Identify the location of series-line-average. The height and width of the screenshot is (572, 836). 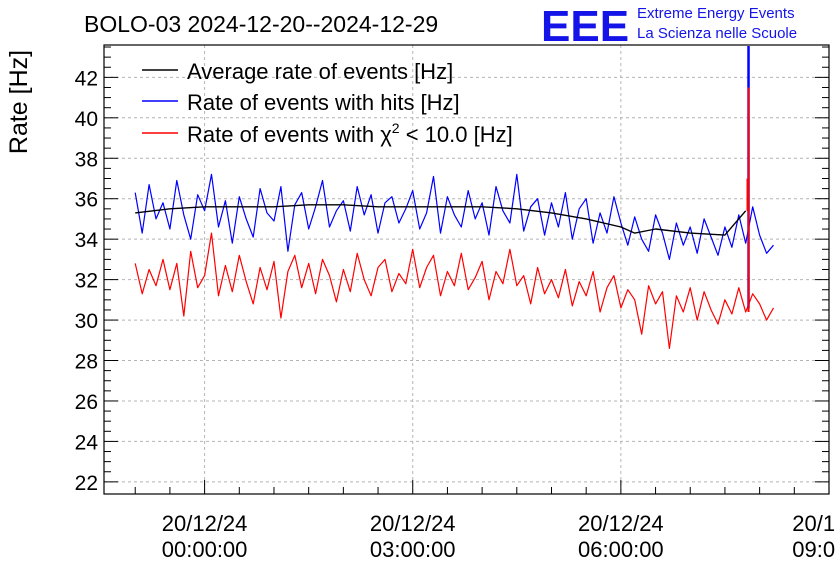
(441, 220).